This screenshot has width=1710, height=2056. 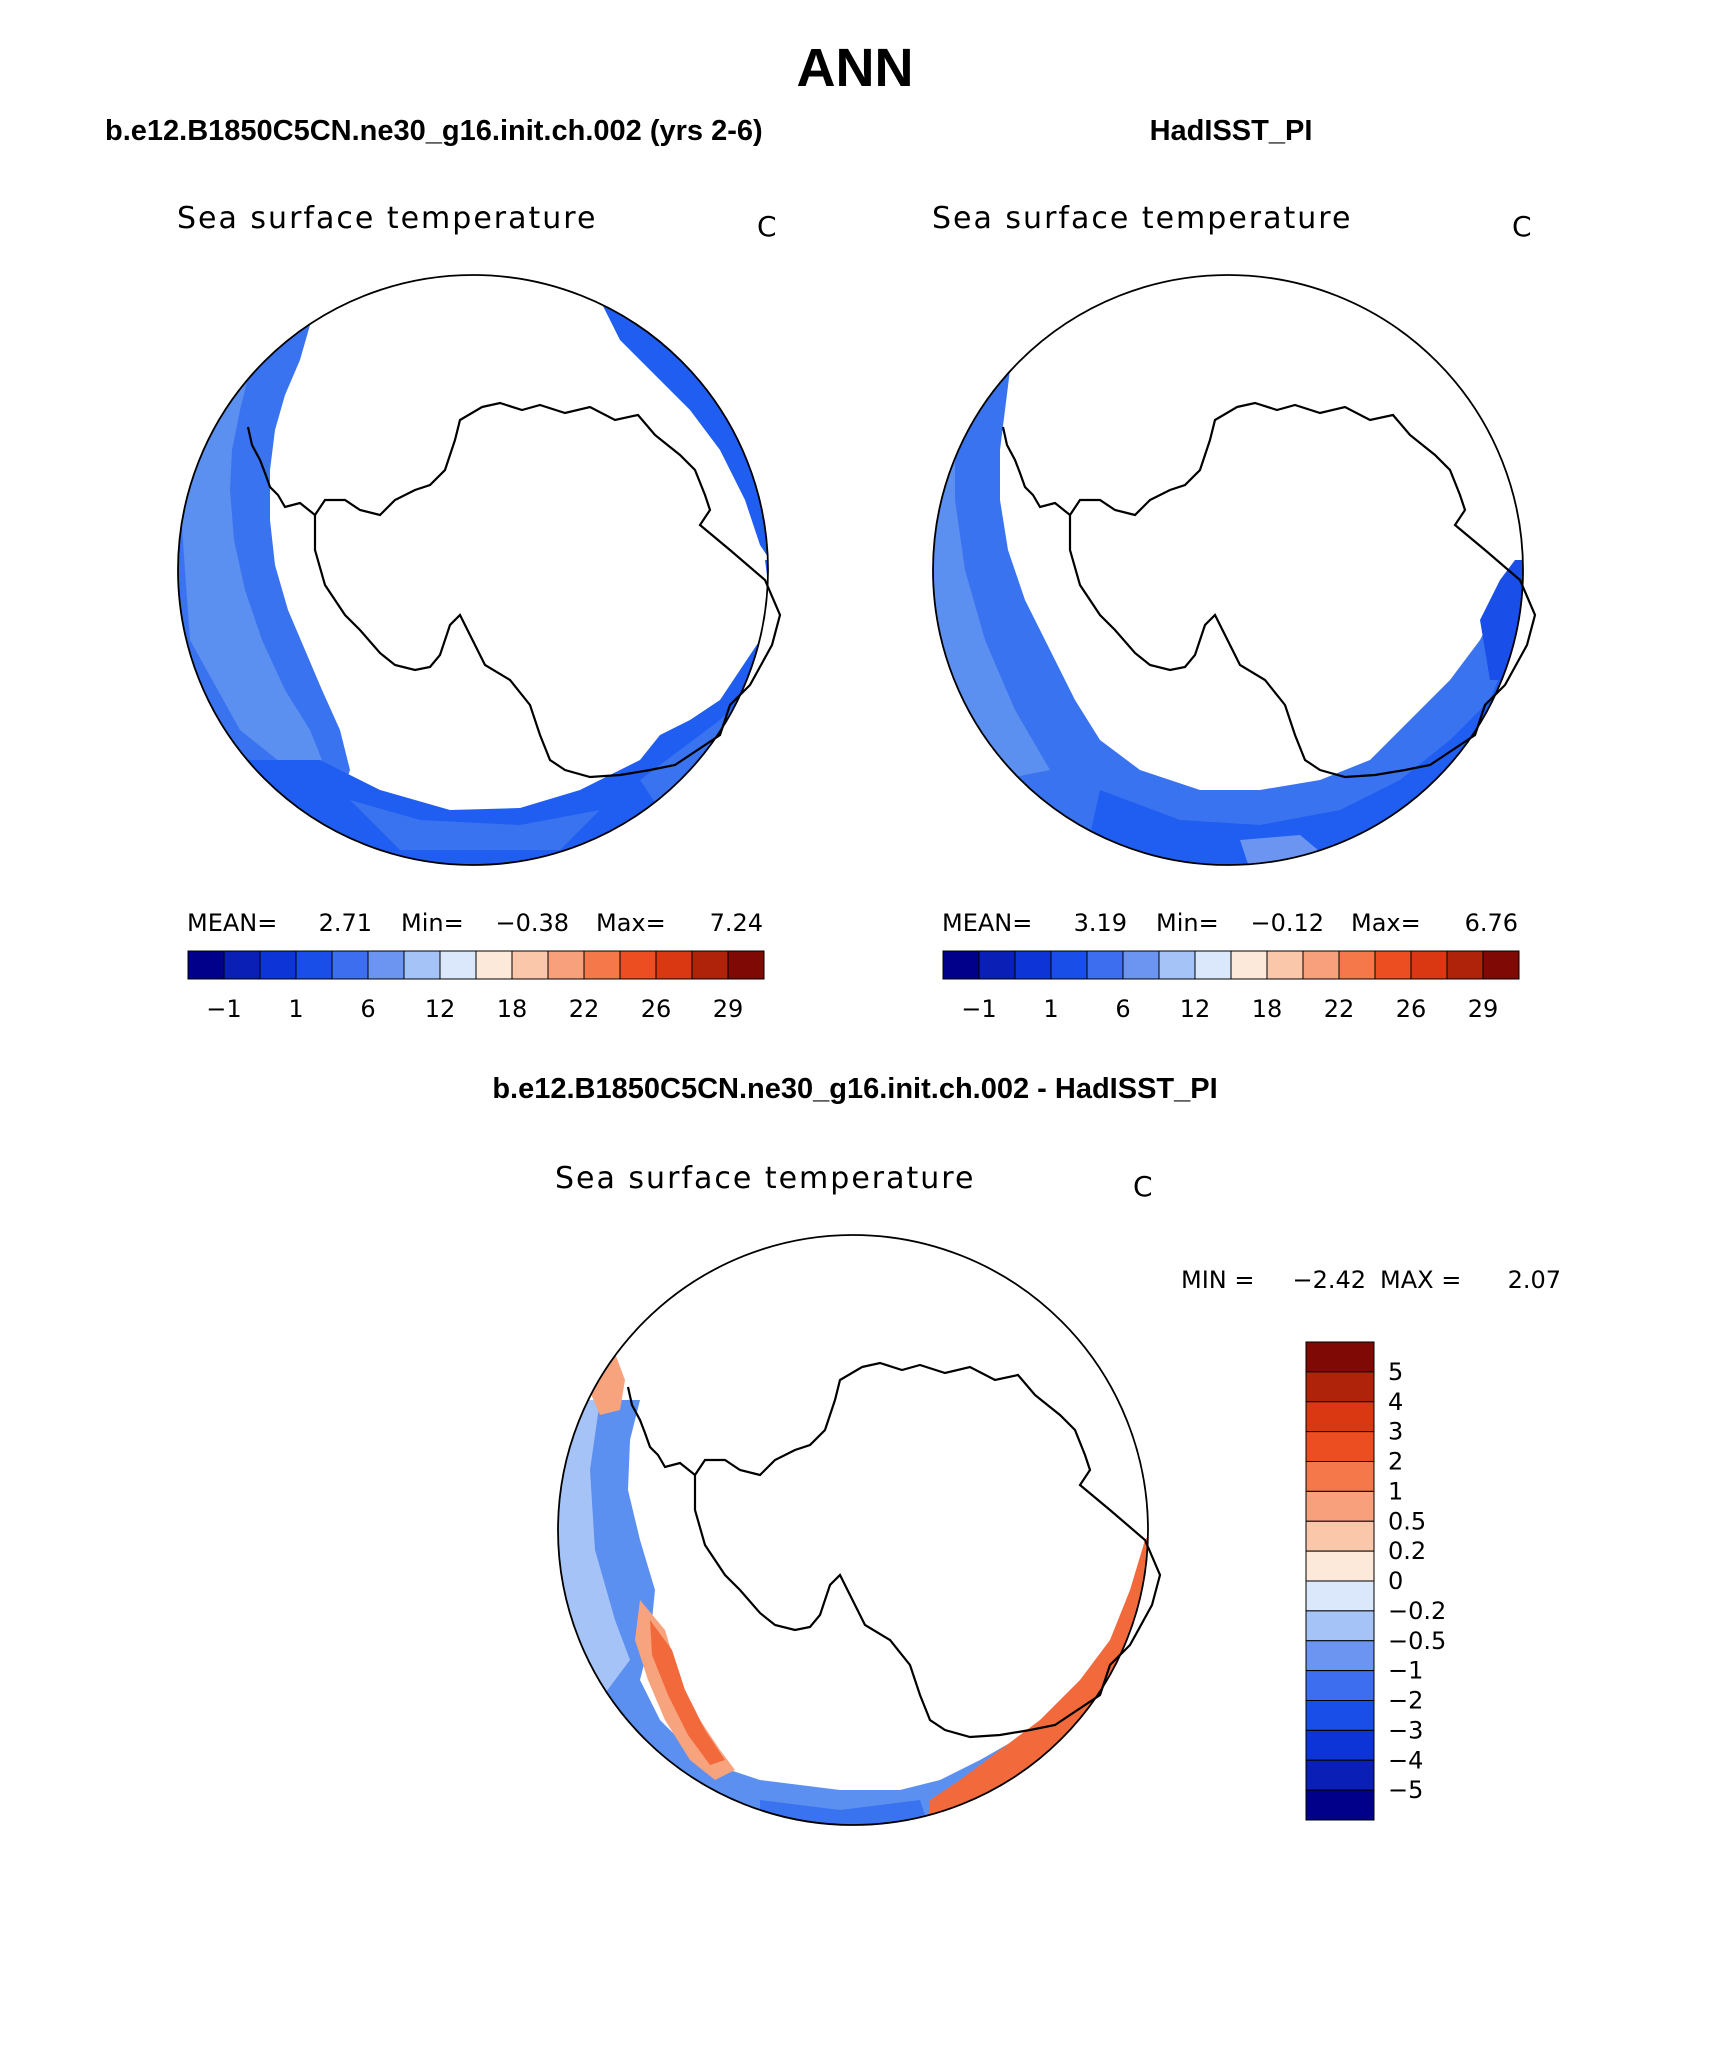 What do you see at coordinates (1417, 1611) in the screenshot?
I see `colorbar-tick-label: −0.2` at bounding box center [1417, 1611].